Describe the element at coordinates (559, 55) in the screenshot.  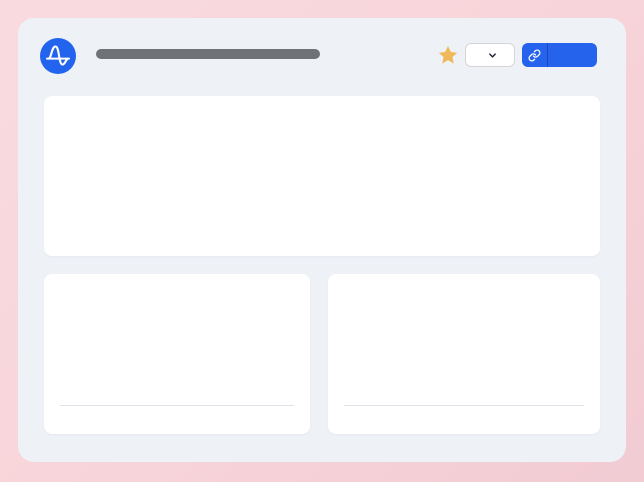
I see `share-button` at that location.